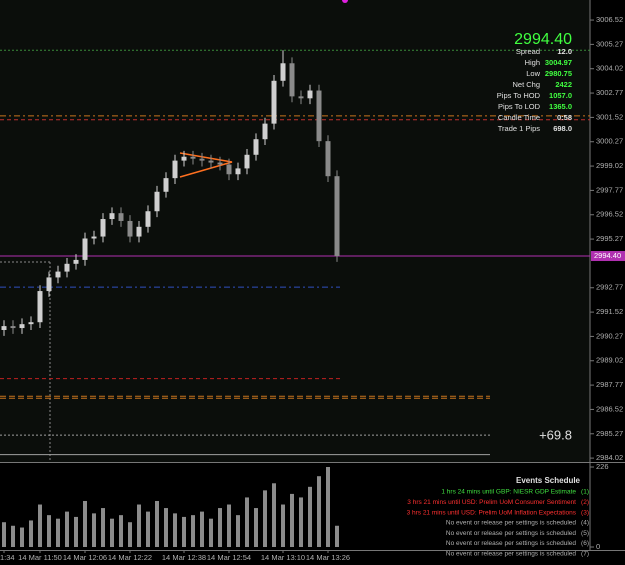 The height and width of the screenshot is (565, 625). What do you see at coordinates (585, 533) in the screenshot?
I see `event-index: (5)` at bounding box center [585, 533].